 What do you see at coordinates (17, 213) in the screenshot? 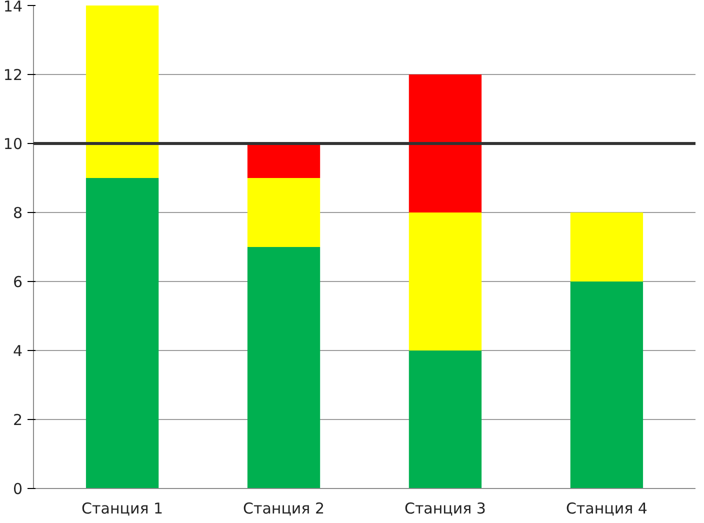
I see `y-tick-label: 8` at bounding box center [17, 213].